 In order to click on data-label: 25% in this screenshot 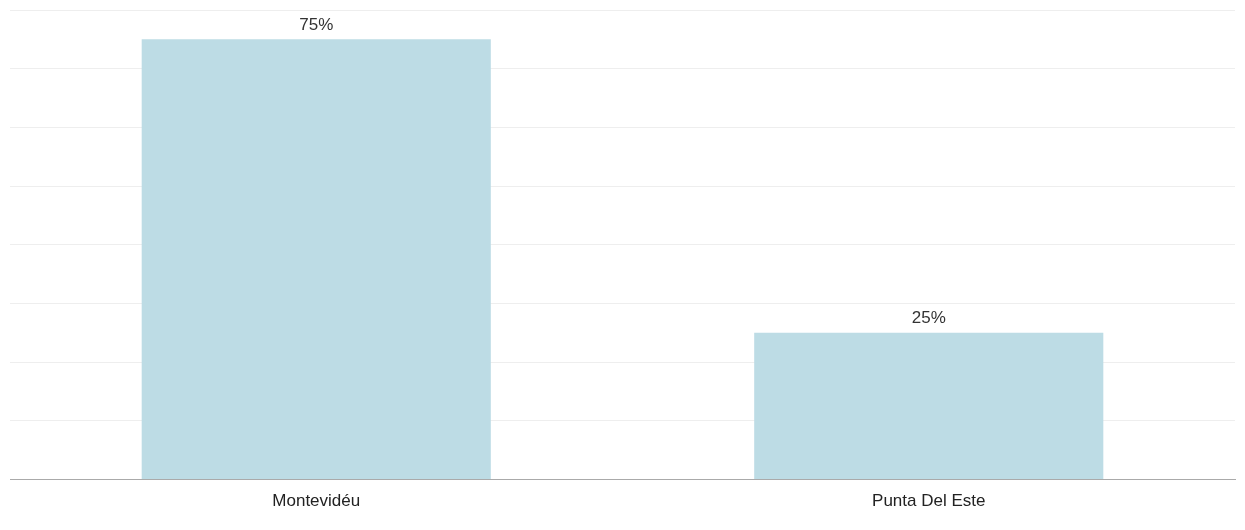, I will do `click(928, 318)`.